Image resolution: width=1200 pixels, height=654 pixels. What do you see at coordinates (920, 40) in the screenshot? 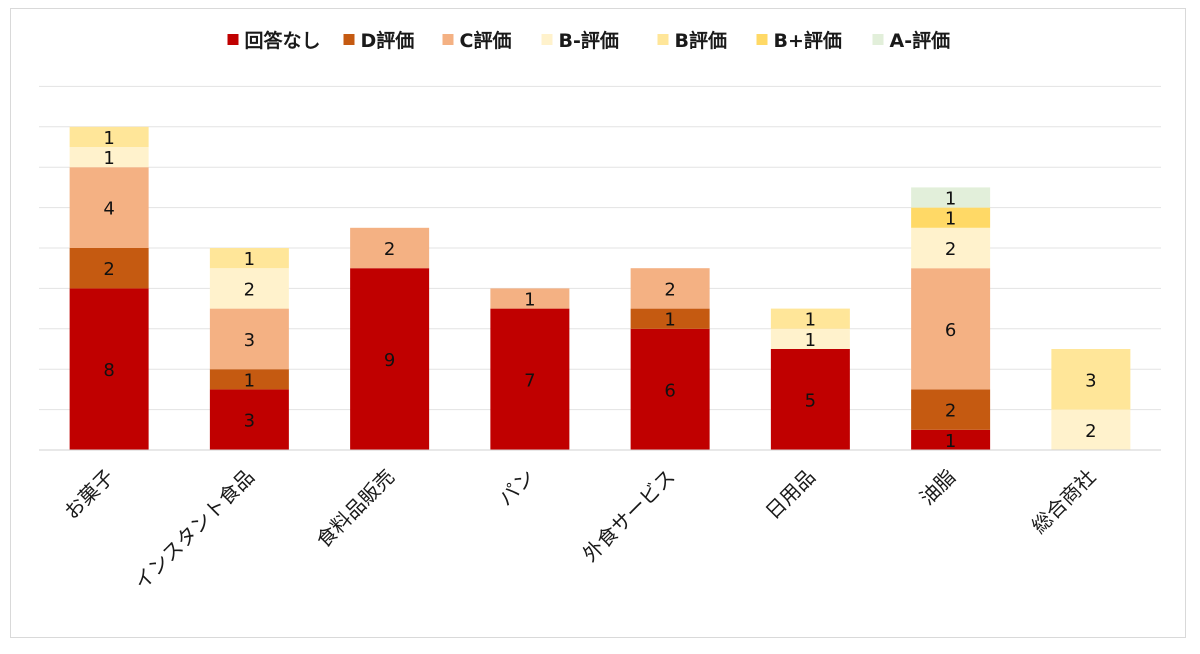
I see `legend-label: A-評価` at bounding box center [920, 40].